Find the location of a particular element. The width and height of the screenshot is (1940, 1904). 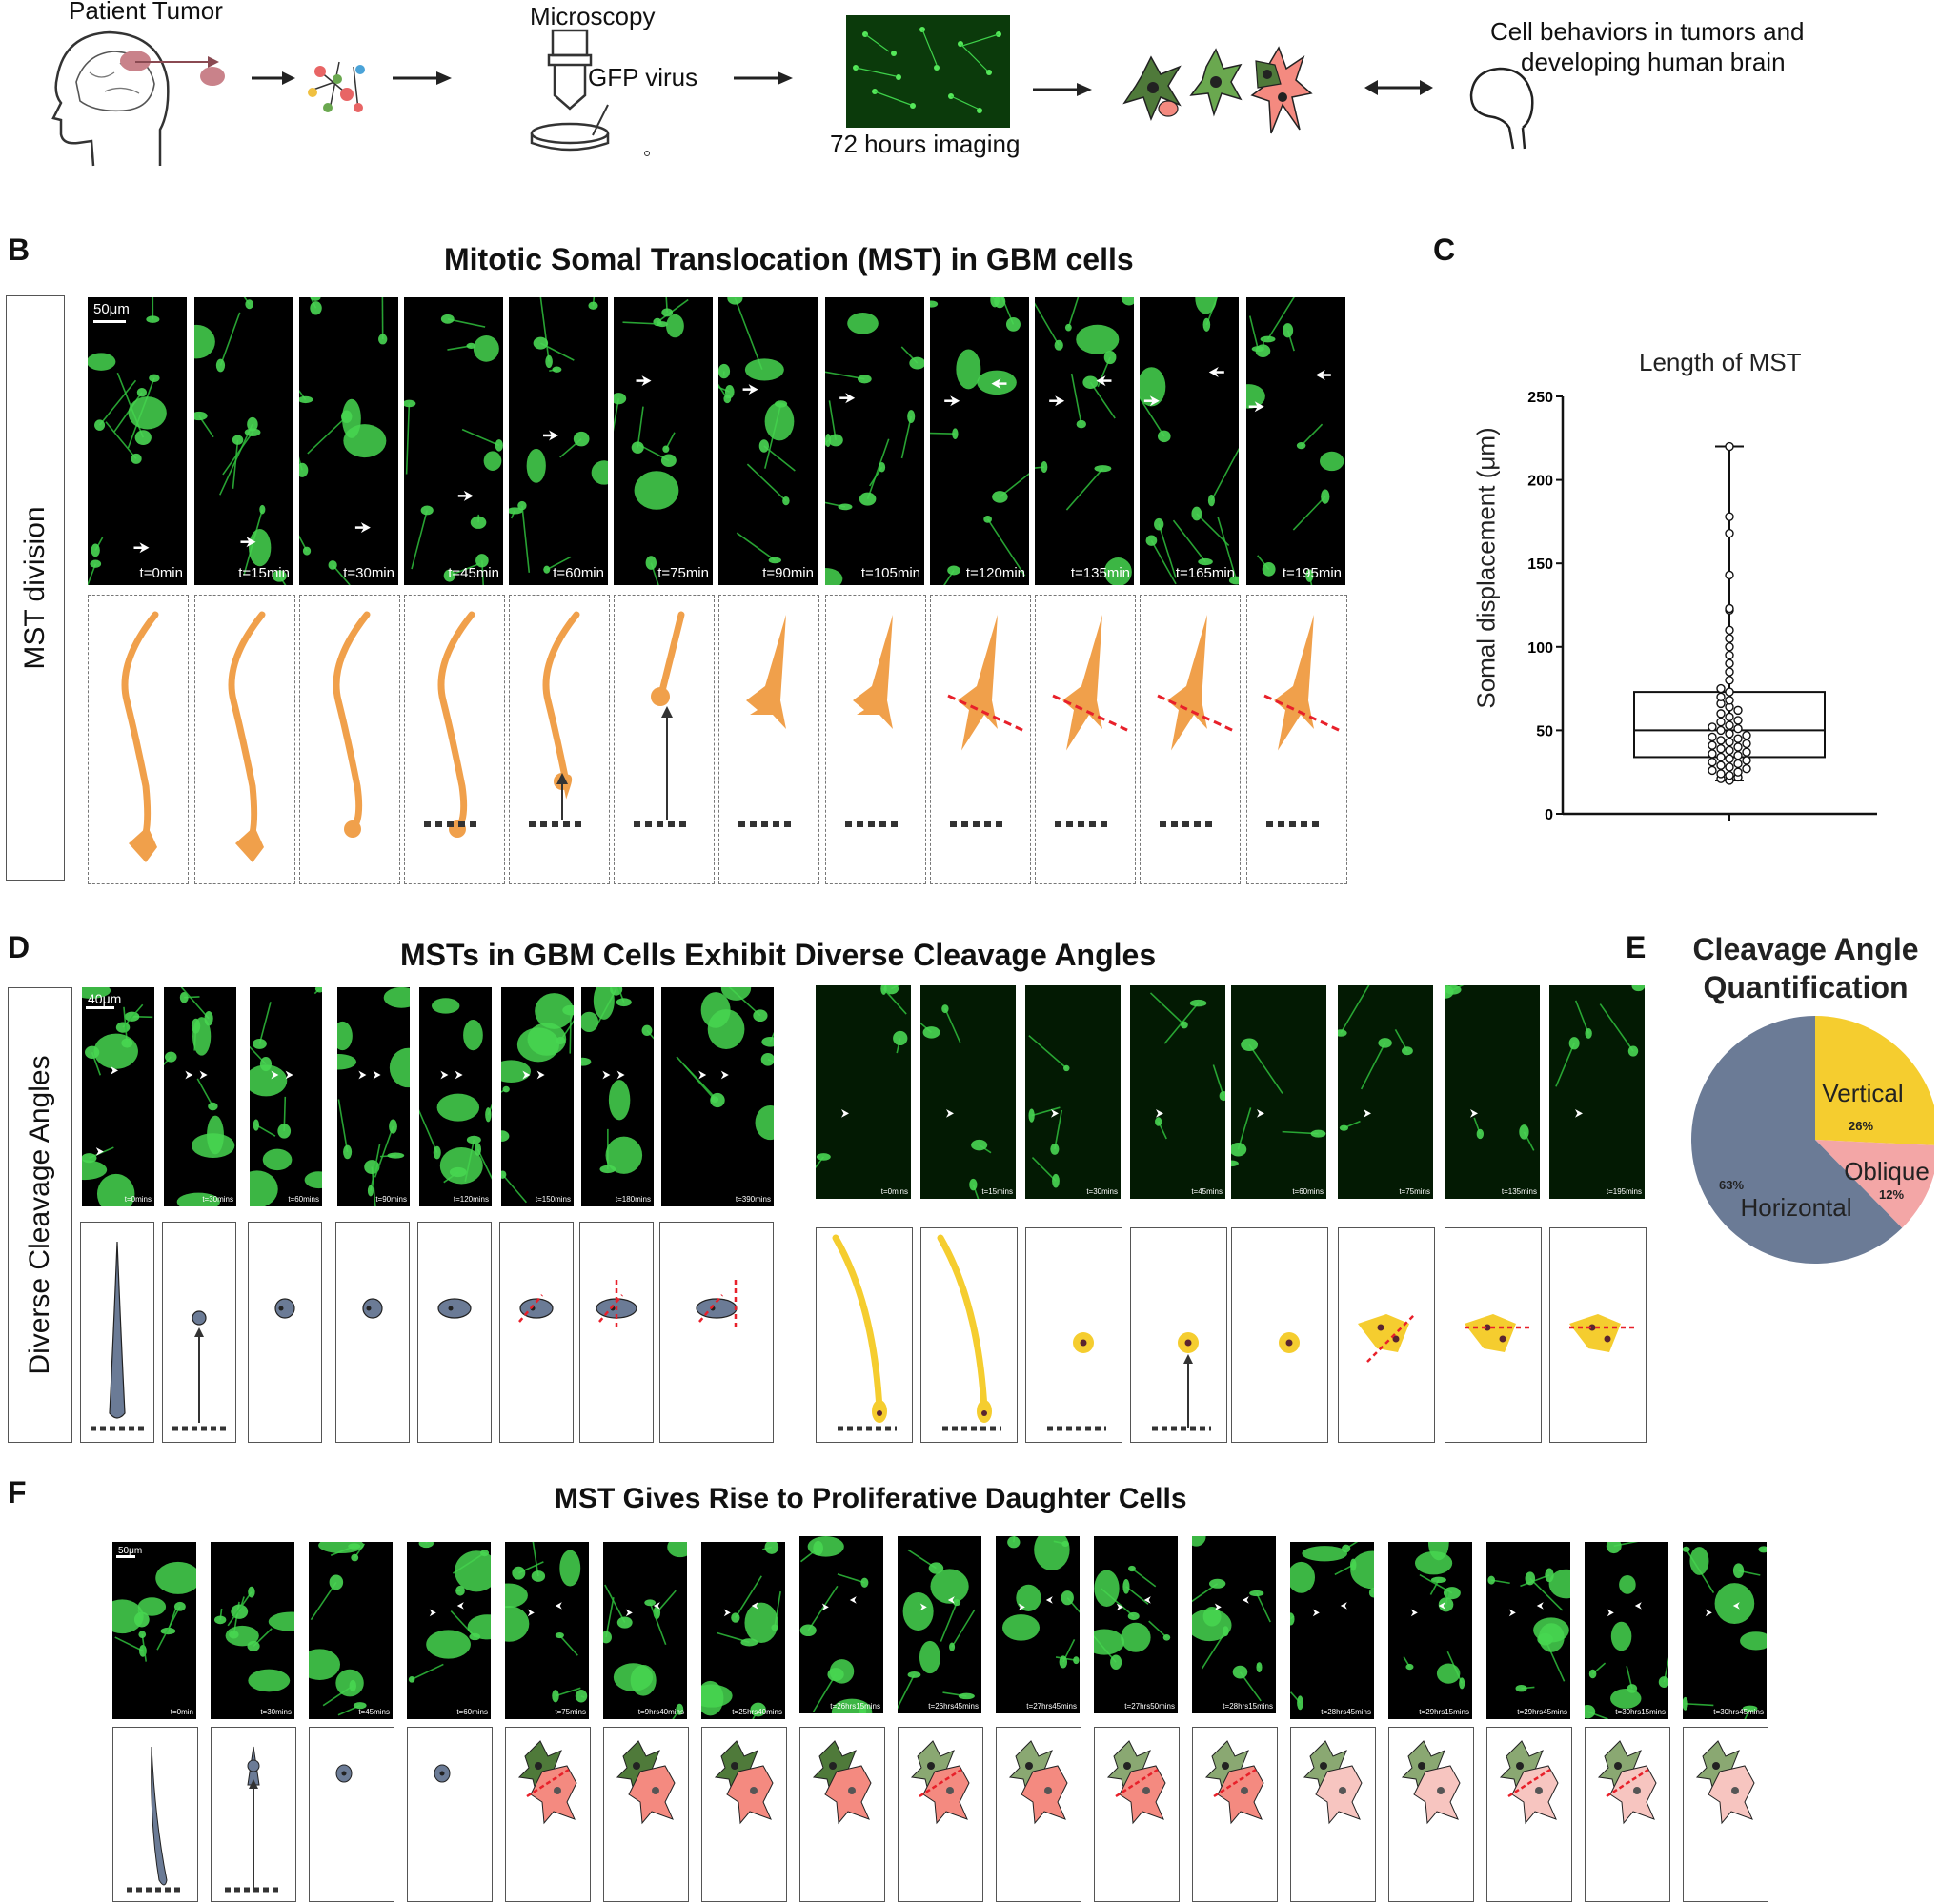

pie-slice-oblique is located at coordinates (1875, 1184).